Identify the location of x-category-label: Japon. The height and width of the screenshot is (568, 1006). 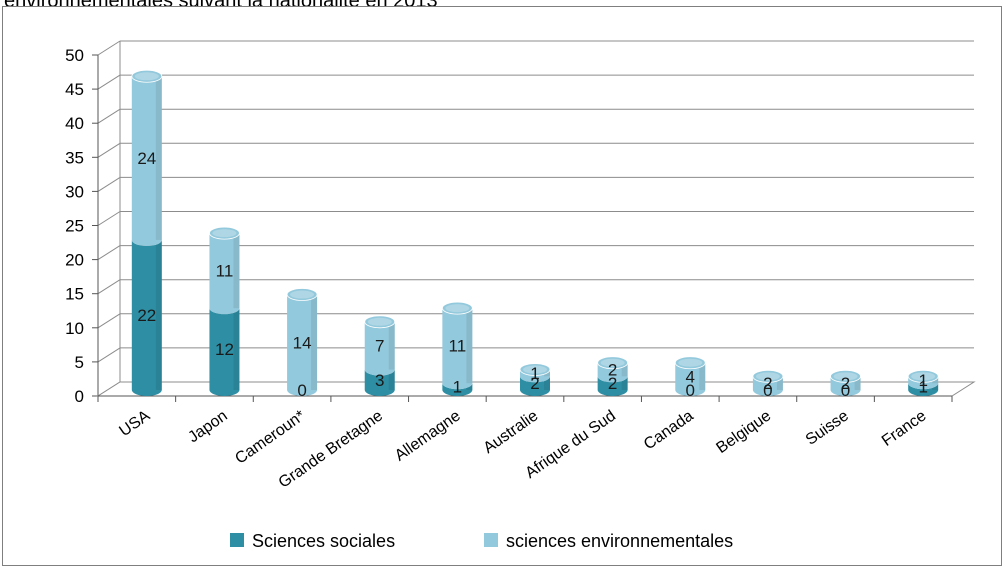
(207, 426).